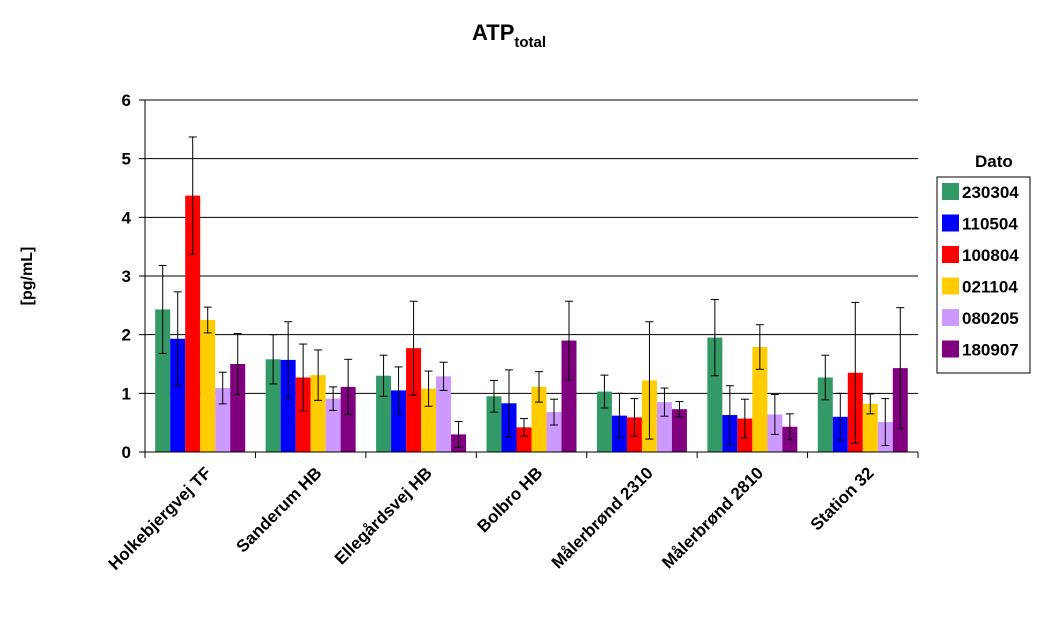 This screenshot has width=1041, height=622. Describe the element at coordinates (160, 518) in the screenshot. I see `x-tick-label: Holkebjergvej TF` at that location.